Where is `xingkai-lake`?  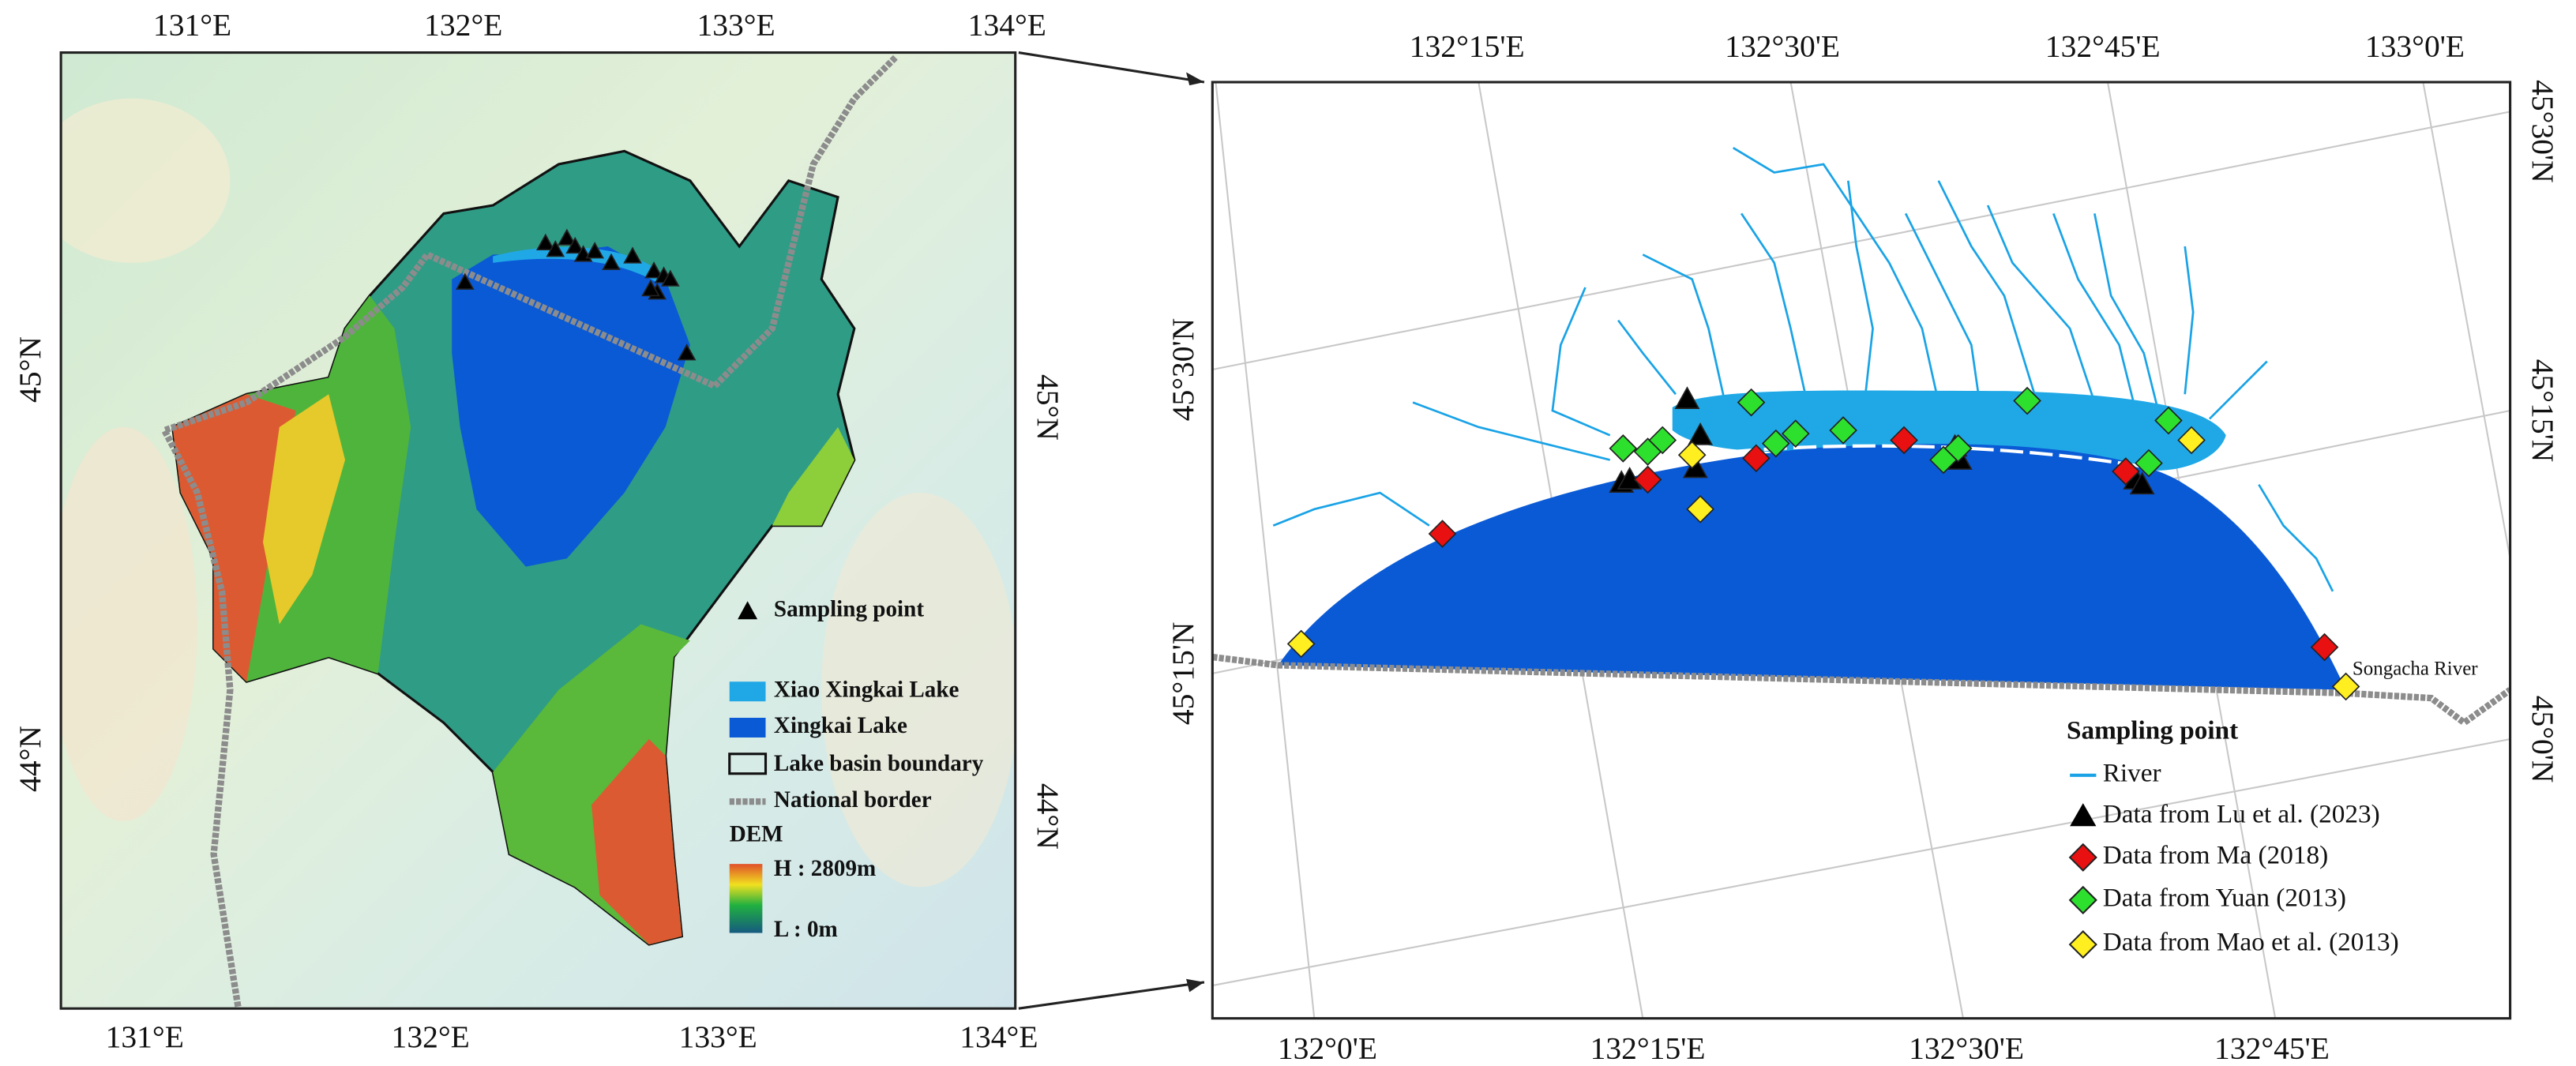
xingkai-lake is located at coordinates (1812, 567).